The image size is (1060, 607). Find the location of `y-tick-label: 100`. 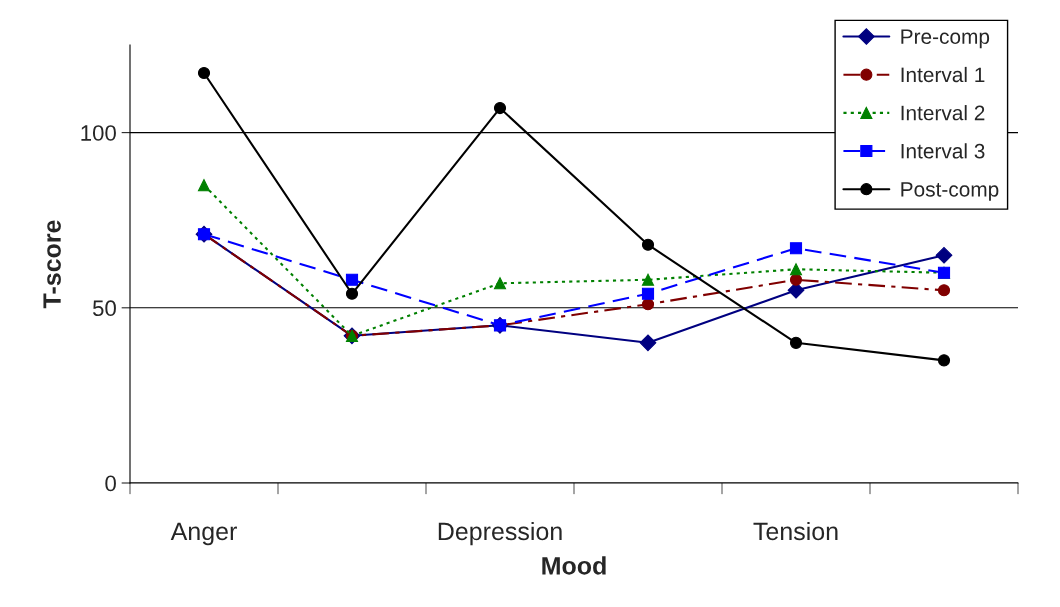

y-tick-label: 100 is located at coordinates (98, 133).